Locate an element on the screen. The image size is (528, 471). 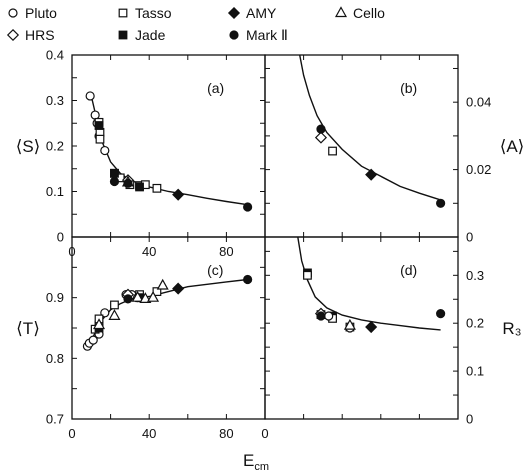
legend-item-pluto: Pluto is located at coordinates (32, 13).